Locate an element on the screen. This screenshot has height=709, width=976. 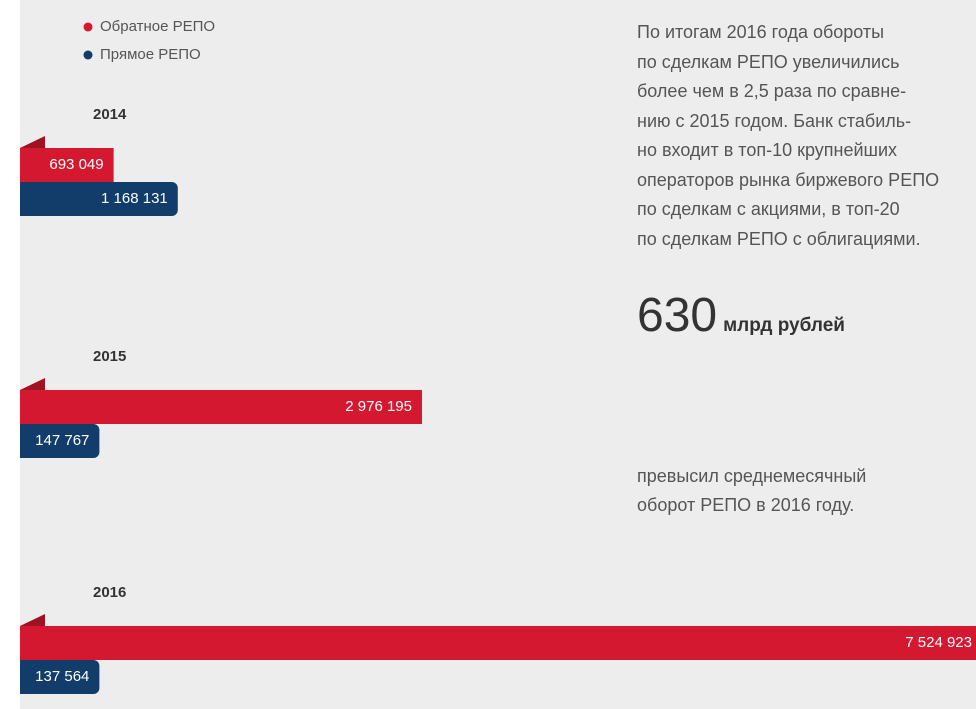
text-line: По итогам 2016 года обороты is located at coordinates (761, 32).